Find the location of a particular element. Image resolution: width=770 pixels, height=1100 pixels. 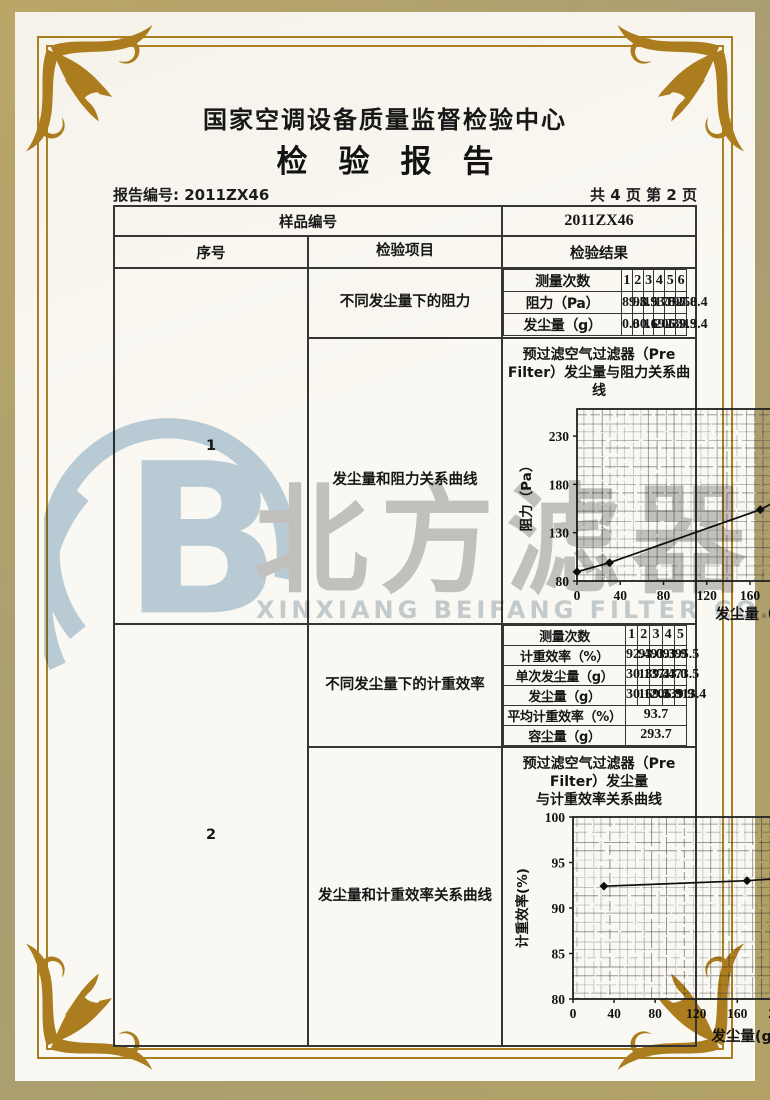

col-header-seq: 序号 is located at coordinates (211, 252).